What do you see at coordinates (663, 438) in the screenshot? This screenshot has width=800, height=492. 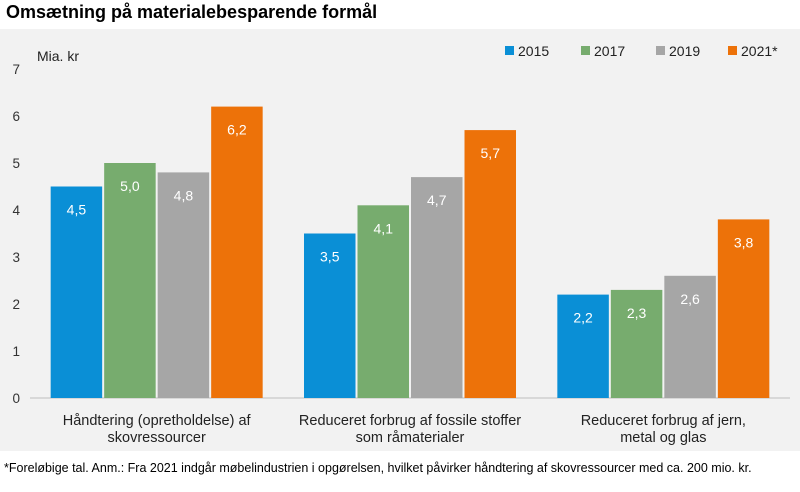 I see `category-label: metal og glas` at bounding box center [663, 438].